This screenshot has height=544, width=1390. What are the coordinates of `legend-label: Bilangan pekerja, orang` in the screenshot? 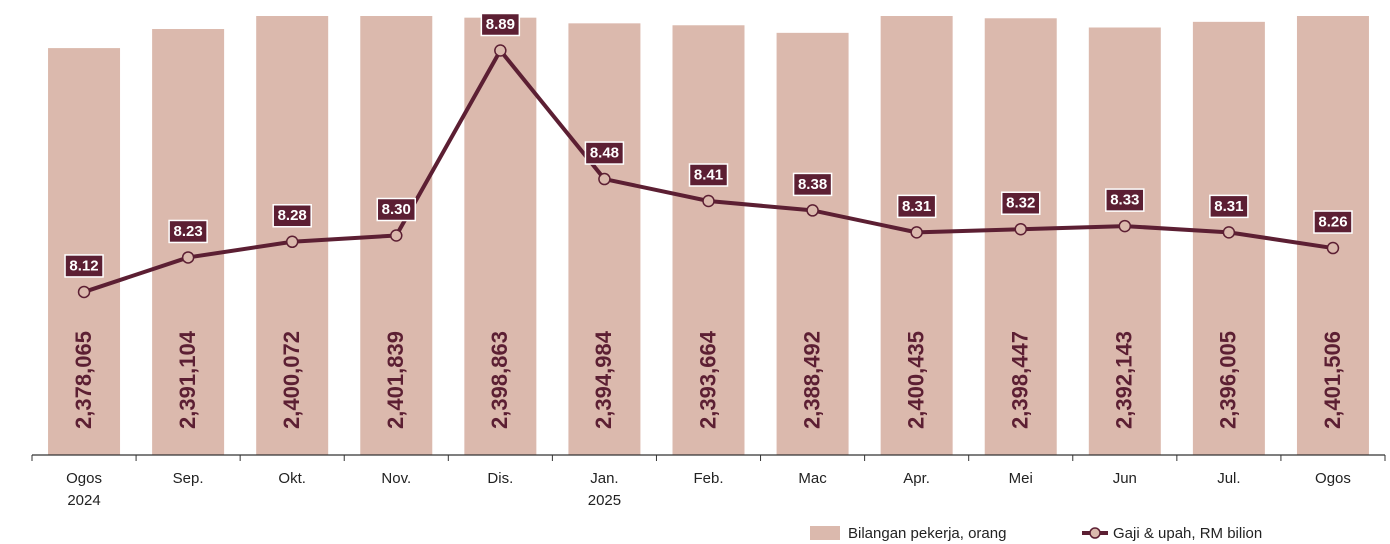 It's located at (927, 533).